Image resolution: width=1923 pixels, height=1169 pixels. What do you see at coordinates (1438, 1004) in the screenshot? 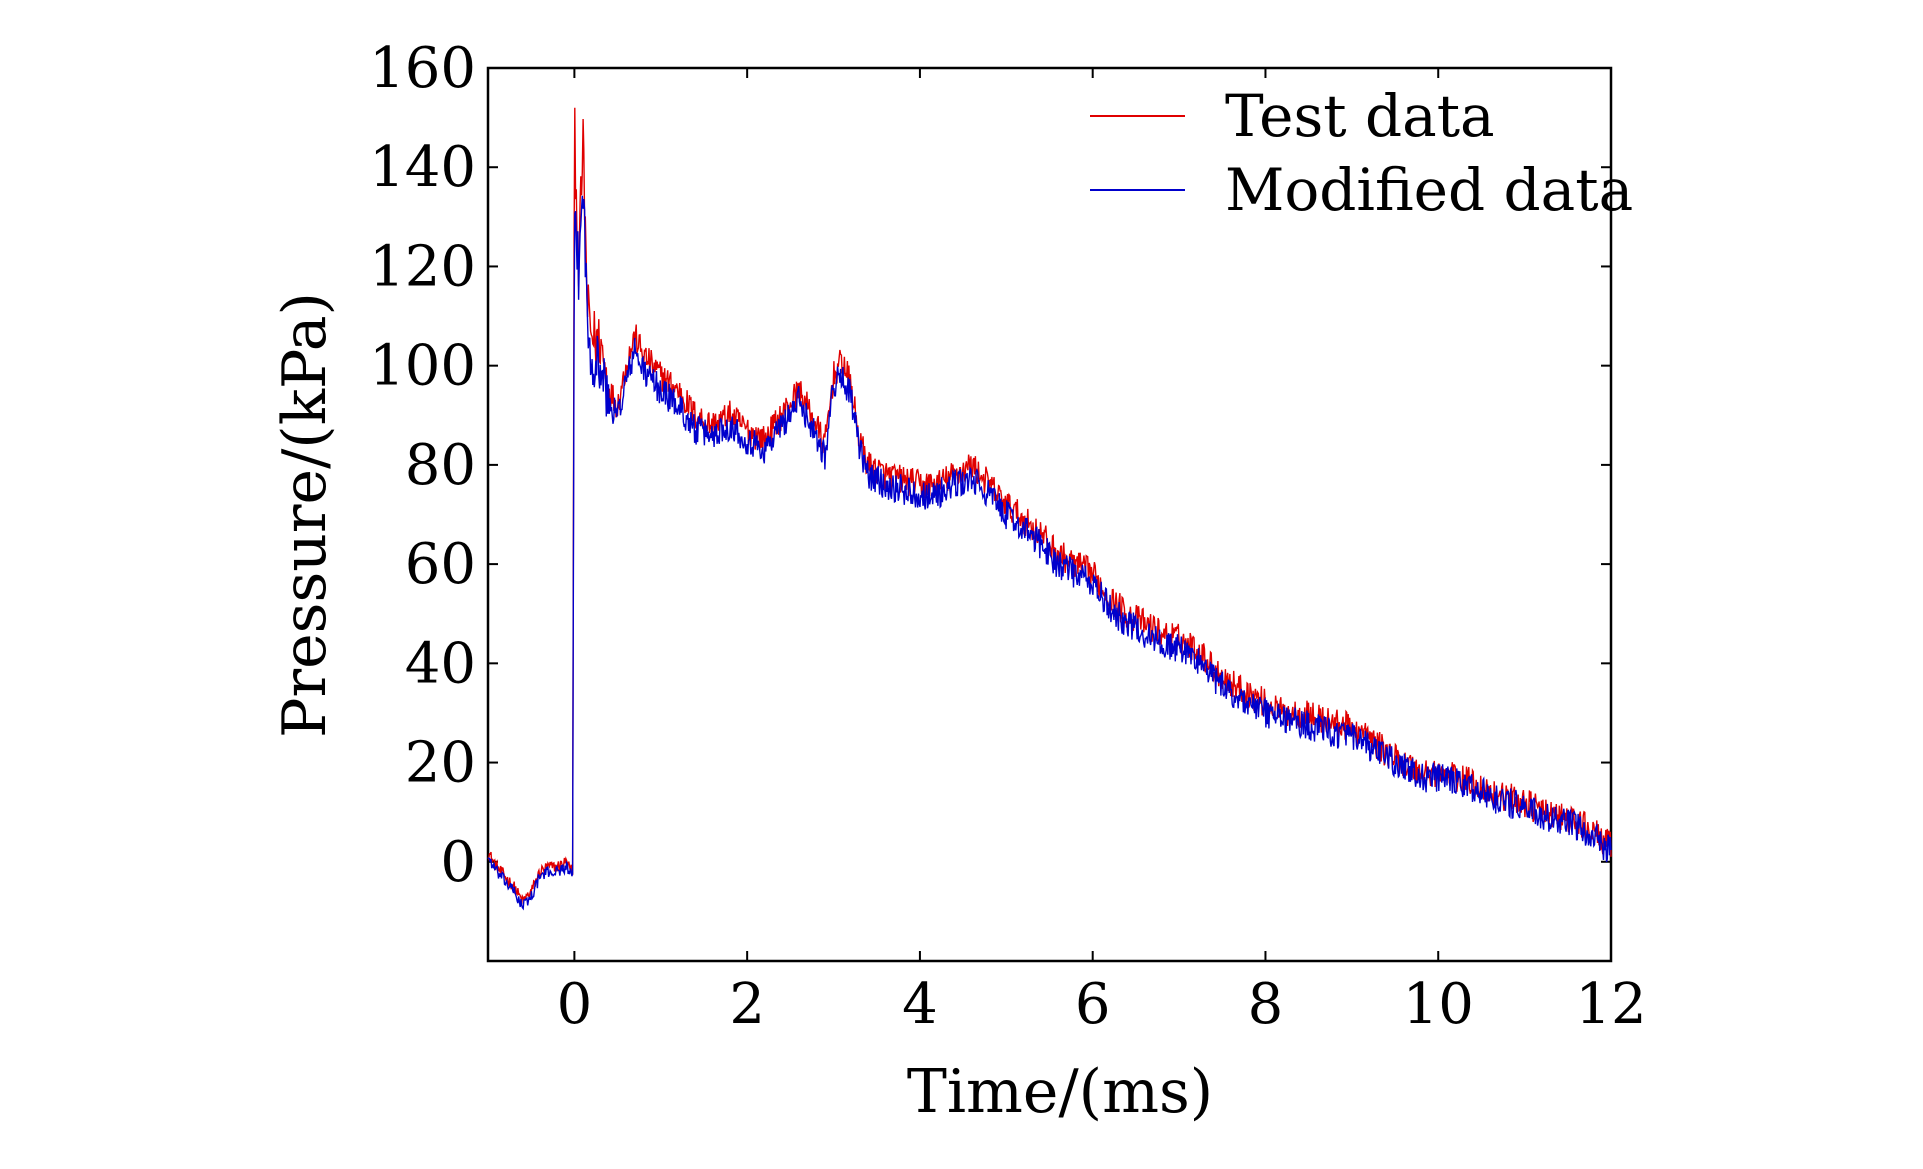
I see `x-tick-label: 10` at bounding box center [1438, 1004].